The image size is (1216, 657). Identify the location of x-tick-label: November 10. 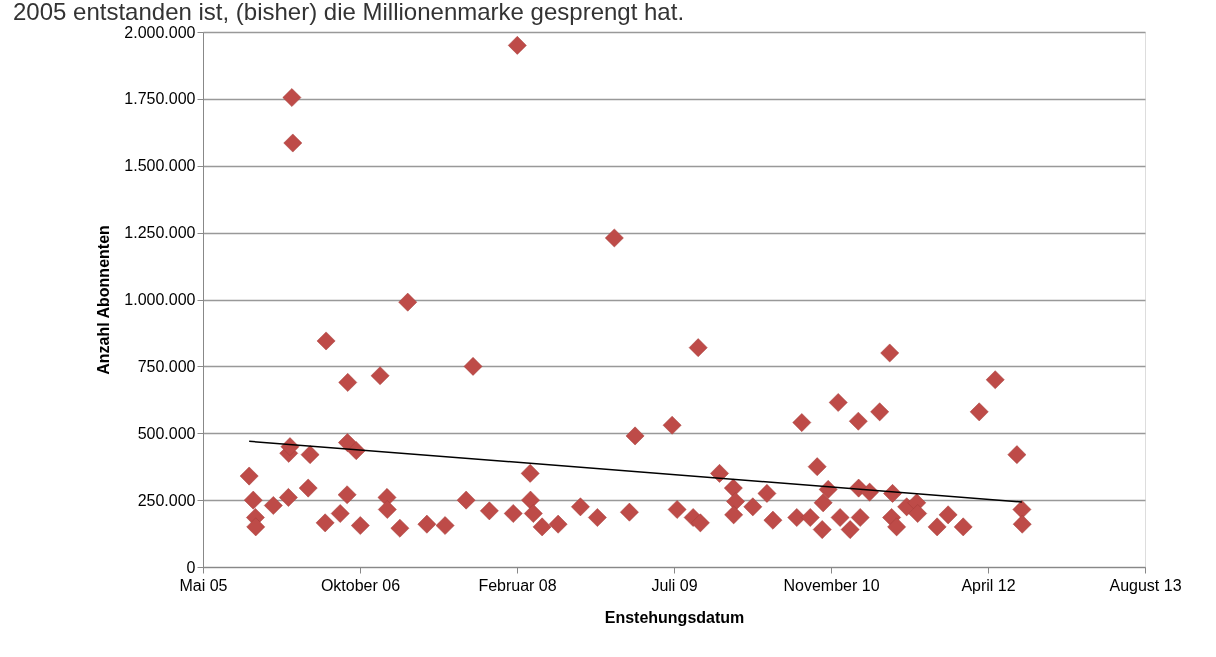
(831, 585).